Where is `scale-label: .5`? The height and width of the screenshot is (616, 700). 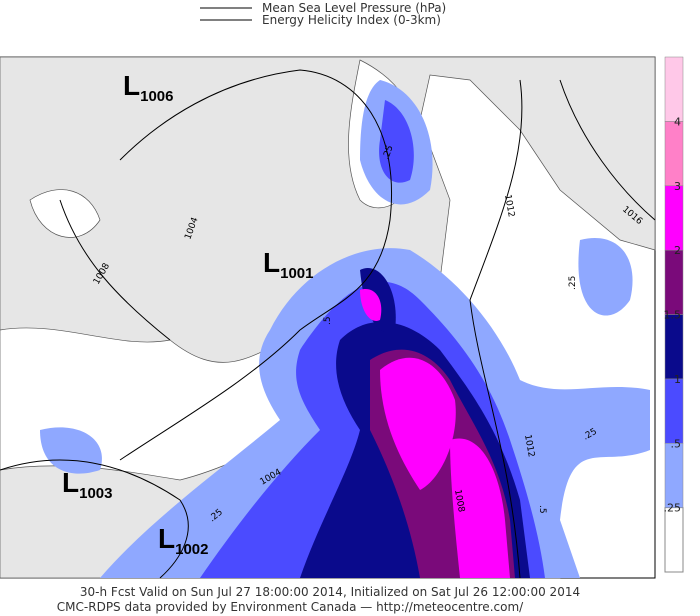 scale-label: .5 is located at coordinates (676, 443).